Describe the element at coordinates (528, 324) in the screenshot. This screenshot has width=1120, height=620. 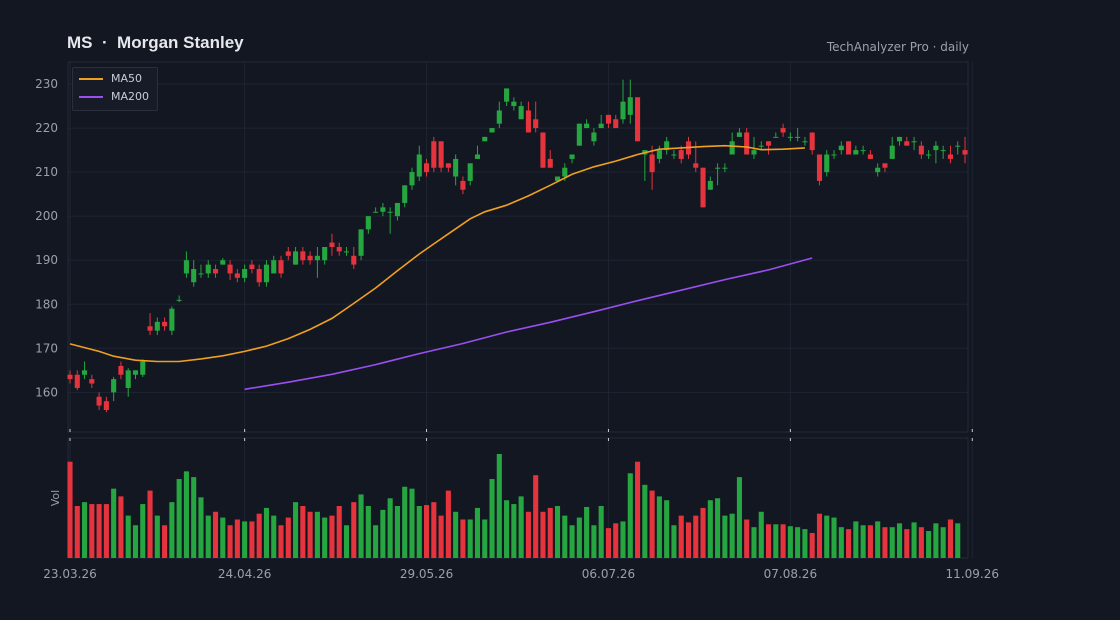
I see `ma200-line` at that location.